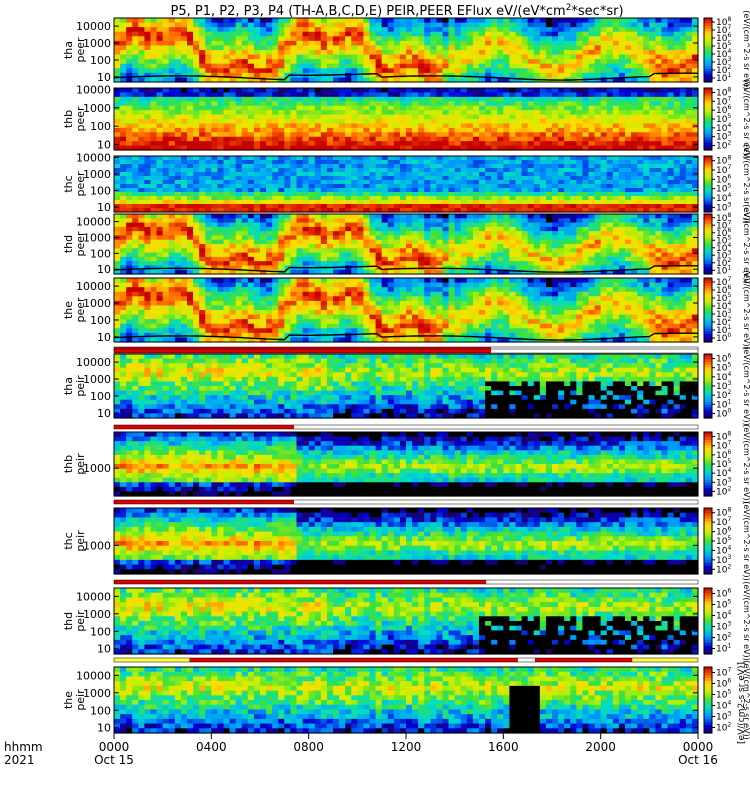 The height and width of the screenshot is (800, 750). Describe the element at coordinates (729, 195) in the screenshot. I see `colorbar-tick-exponent: 4` at that location.